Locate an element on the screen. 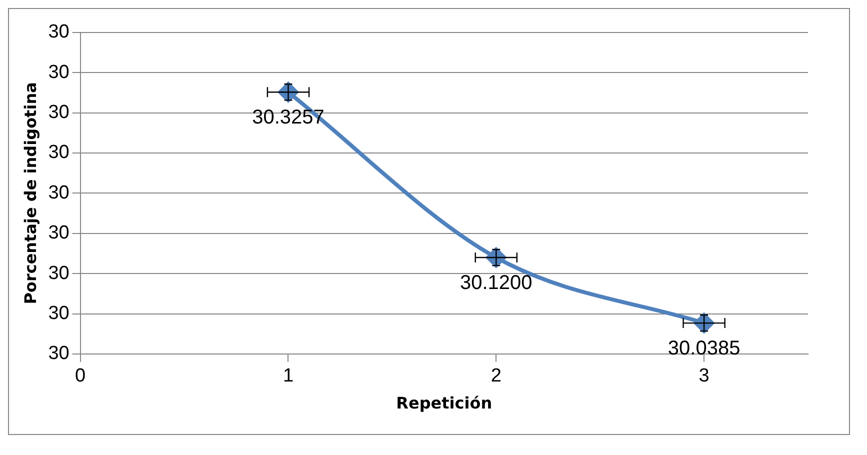  data-label: 30.1200 is located at coordinates (496, 283).